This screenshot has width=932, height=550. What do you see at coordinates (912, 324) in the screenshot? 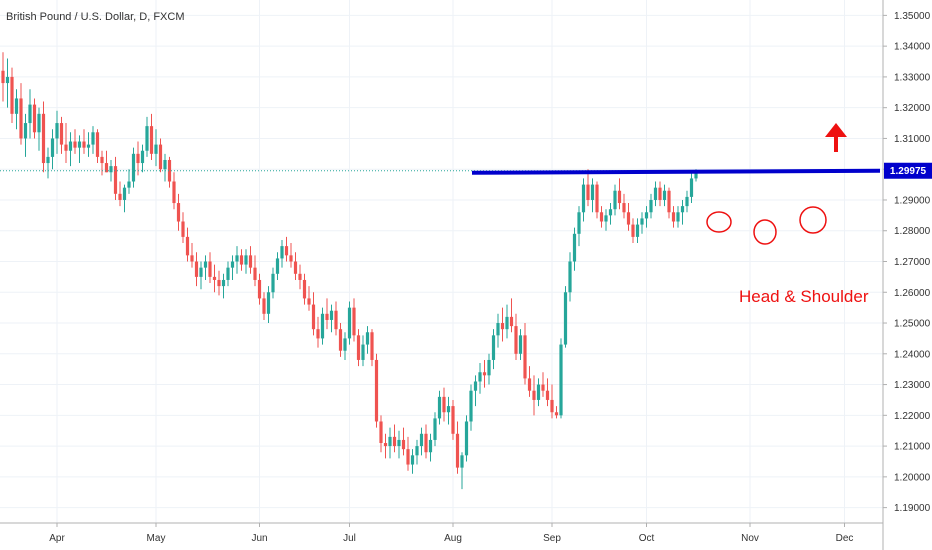
I see `price-tick-label: 1.25000` at bounding box center [912, 324].